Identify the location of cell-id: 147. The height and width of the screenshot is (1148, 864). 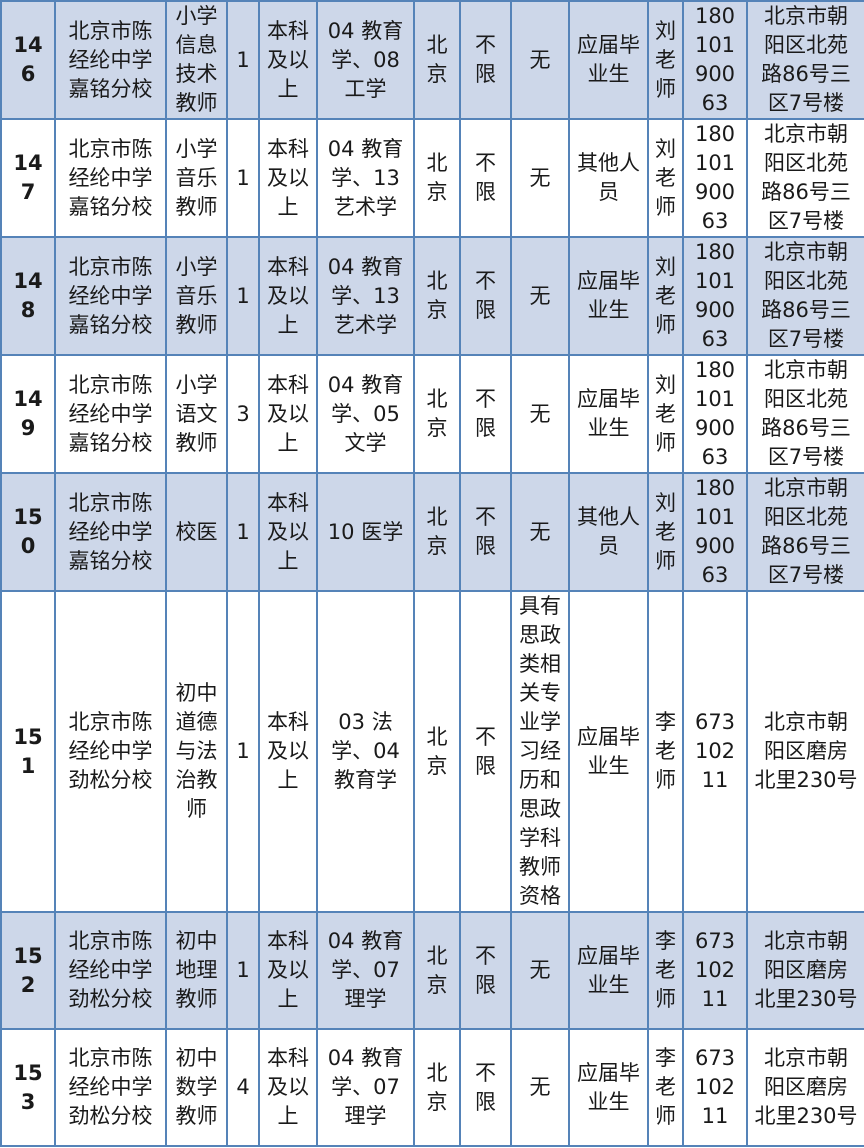
(28, 178).